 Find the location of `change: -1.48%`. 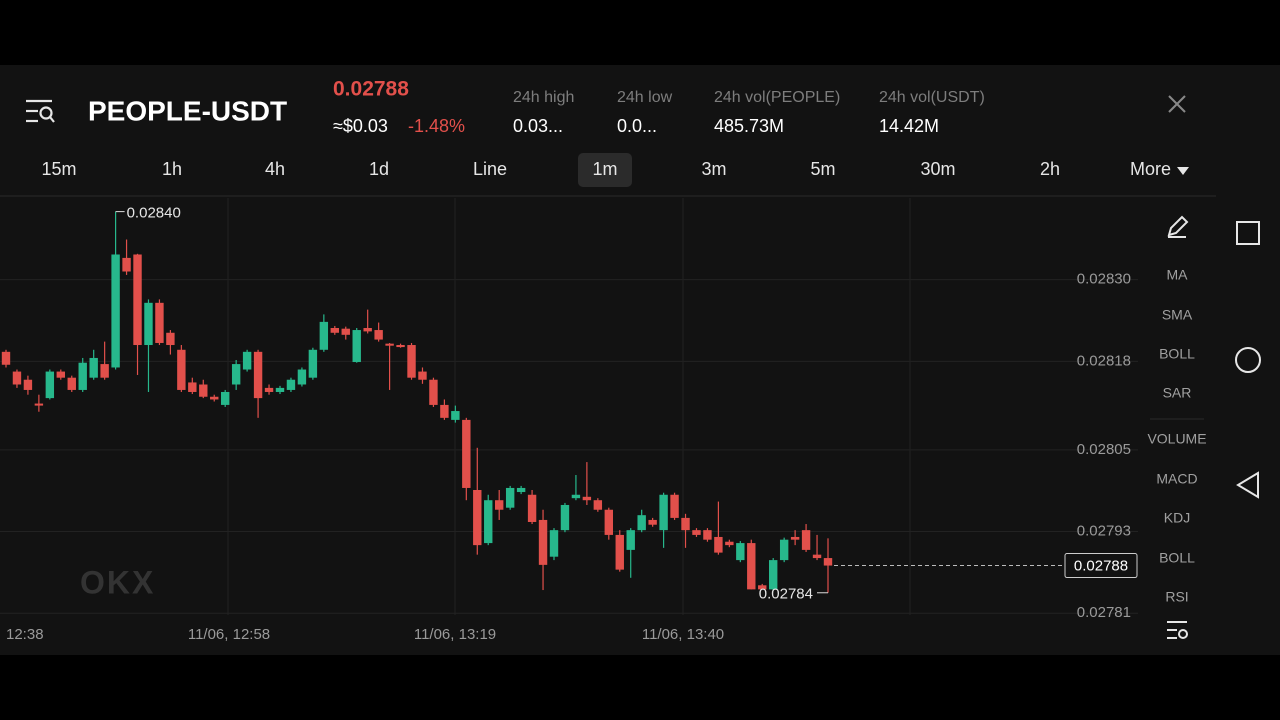

change: -1.48% is located at coordinates (436, 126).